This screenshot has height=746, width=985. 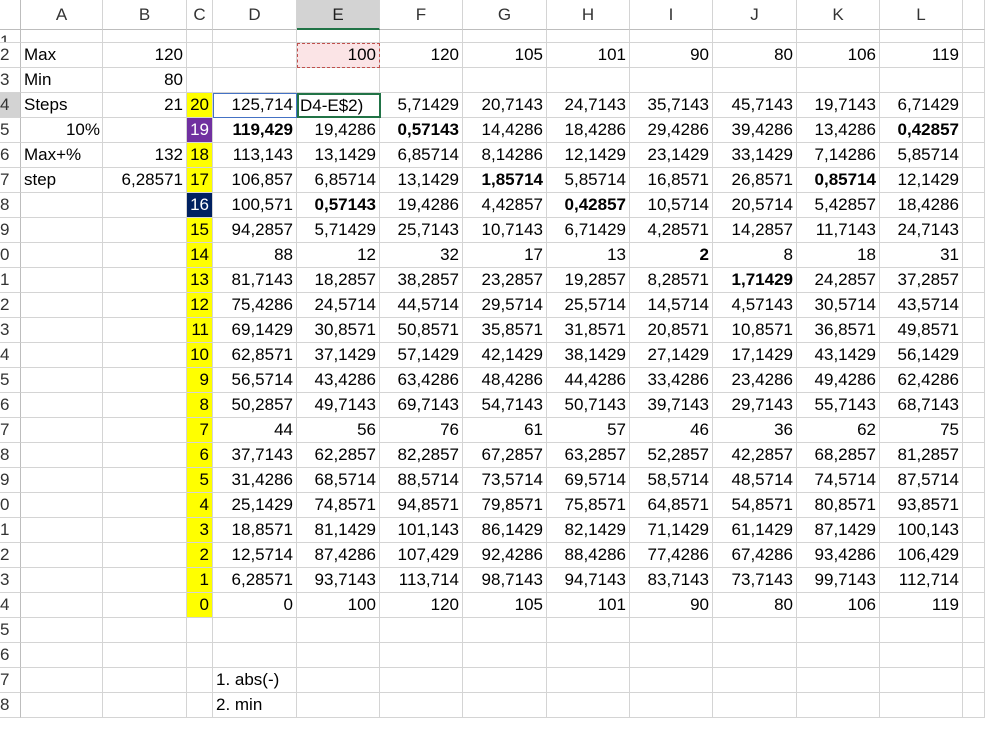 What do you see at coordinates (505, 80) in the screenshot?
I see `cell-g3` at bounding box center [505, 80].